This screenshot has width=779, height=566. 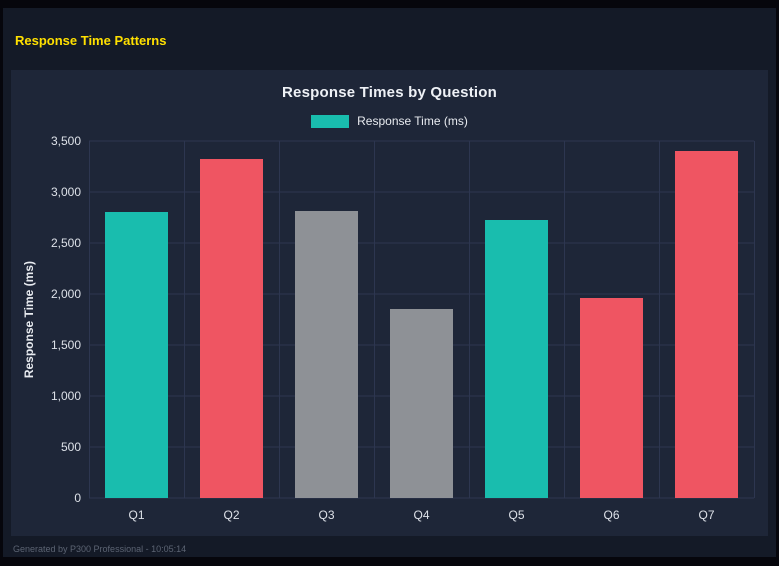 I want to click on chart-title: Response Times by Question, so click(x=389, y=92).